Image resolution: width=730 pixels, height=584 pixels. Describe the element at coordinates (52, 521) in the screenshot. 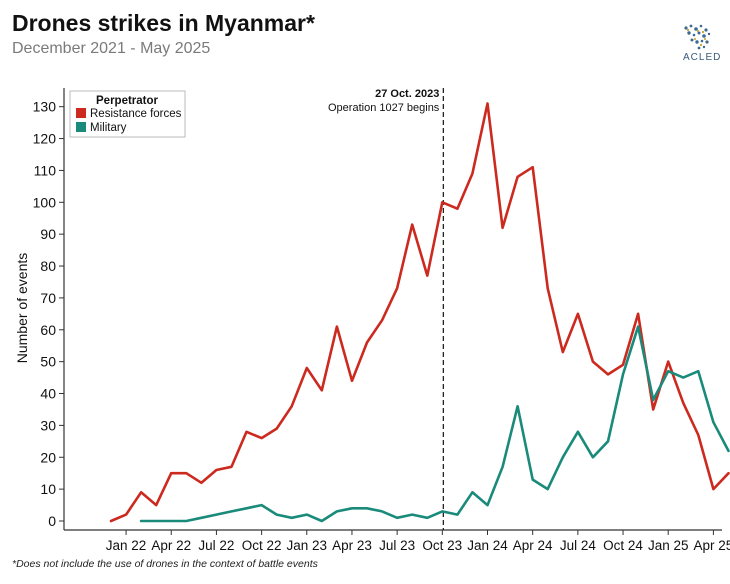

I see `y-tick-label: 0` at that location.